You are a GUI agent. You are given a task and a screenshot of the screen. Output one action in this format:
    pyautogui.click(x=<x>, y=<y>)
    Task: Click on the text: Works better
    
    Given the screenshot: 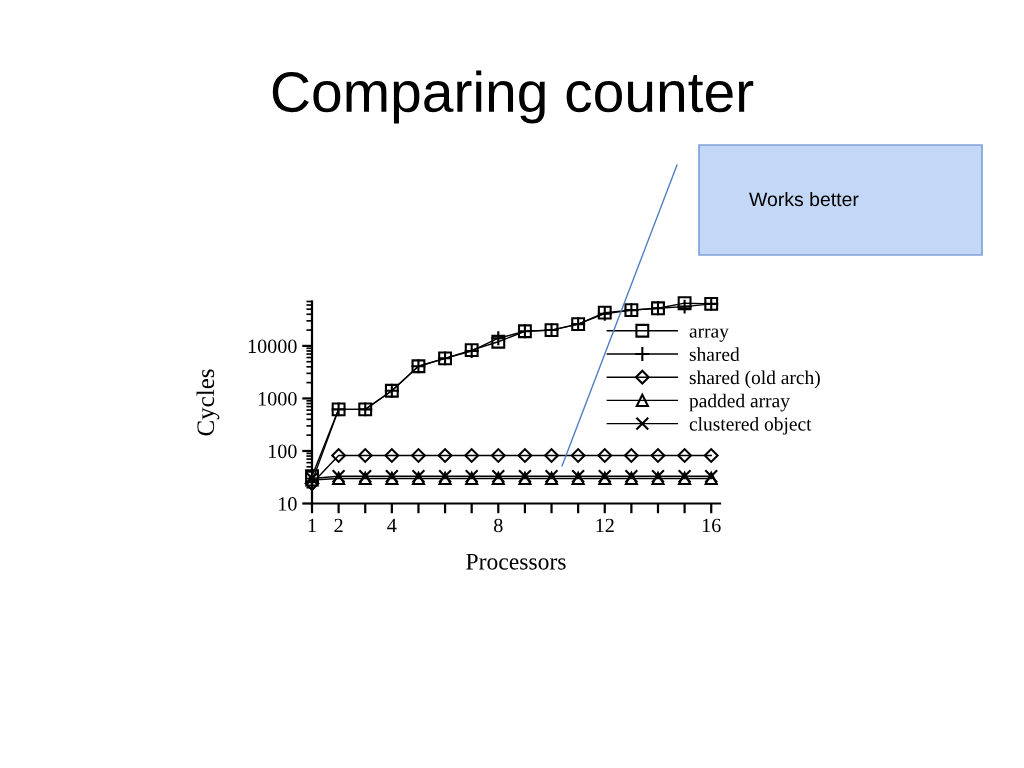 What is the action you would take?
    pyautogui.click(x=804, y=199)
    